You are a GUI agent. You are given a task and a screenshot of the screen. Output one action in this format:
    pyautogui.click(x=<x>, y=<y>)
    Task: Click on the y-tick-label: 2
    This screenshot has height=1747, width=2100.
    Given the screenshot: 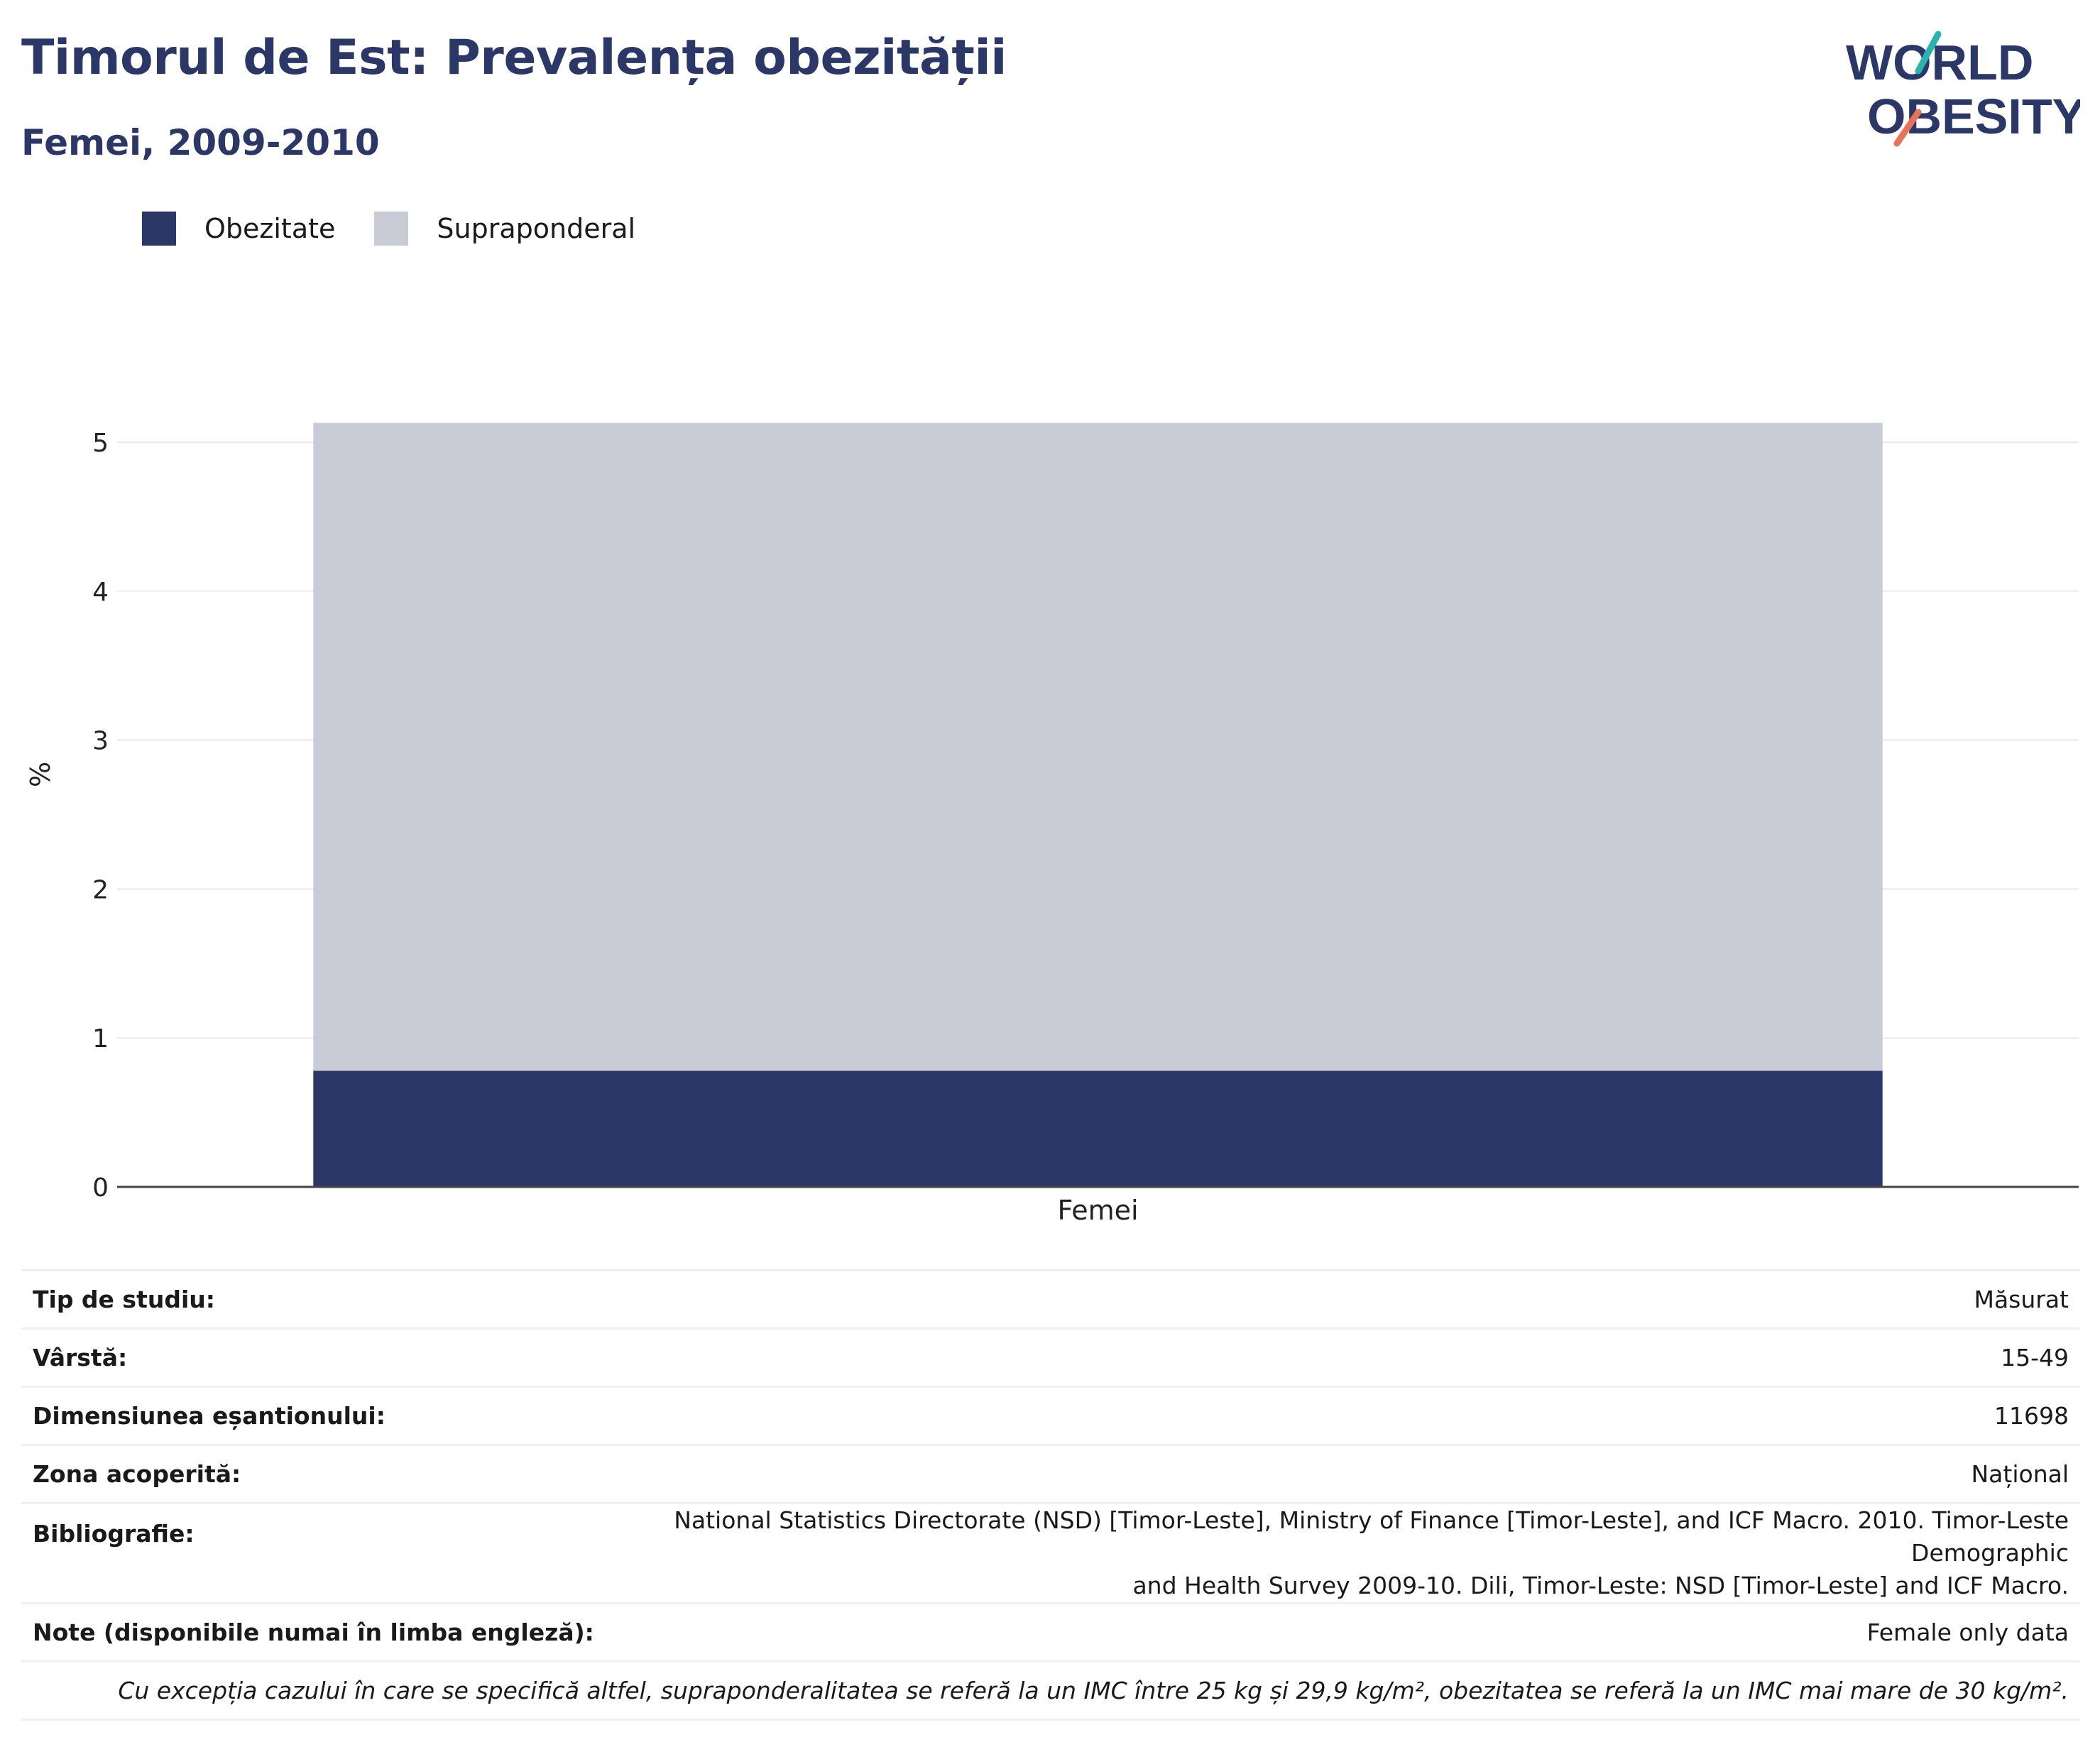 What is the action you would take?
    pyautogui.click(x=100, y=889)
    